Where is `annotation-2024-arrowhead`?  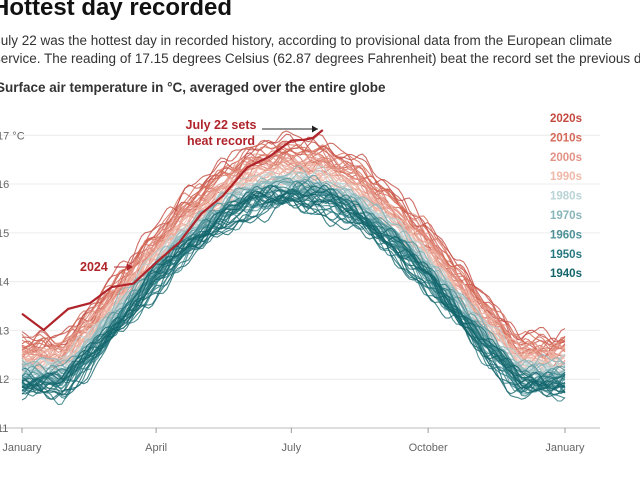 annotation-2024-arrowhead is located at coordinates (130, 267).